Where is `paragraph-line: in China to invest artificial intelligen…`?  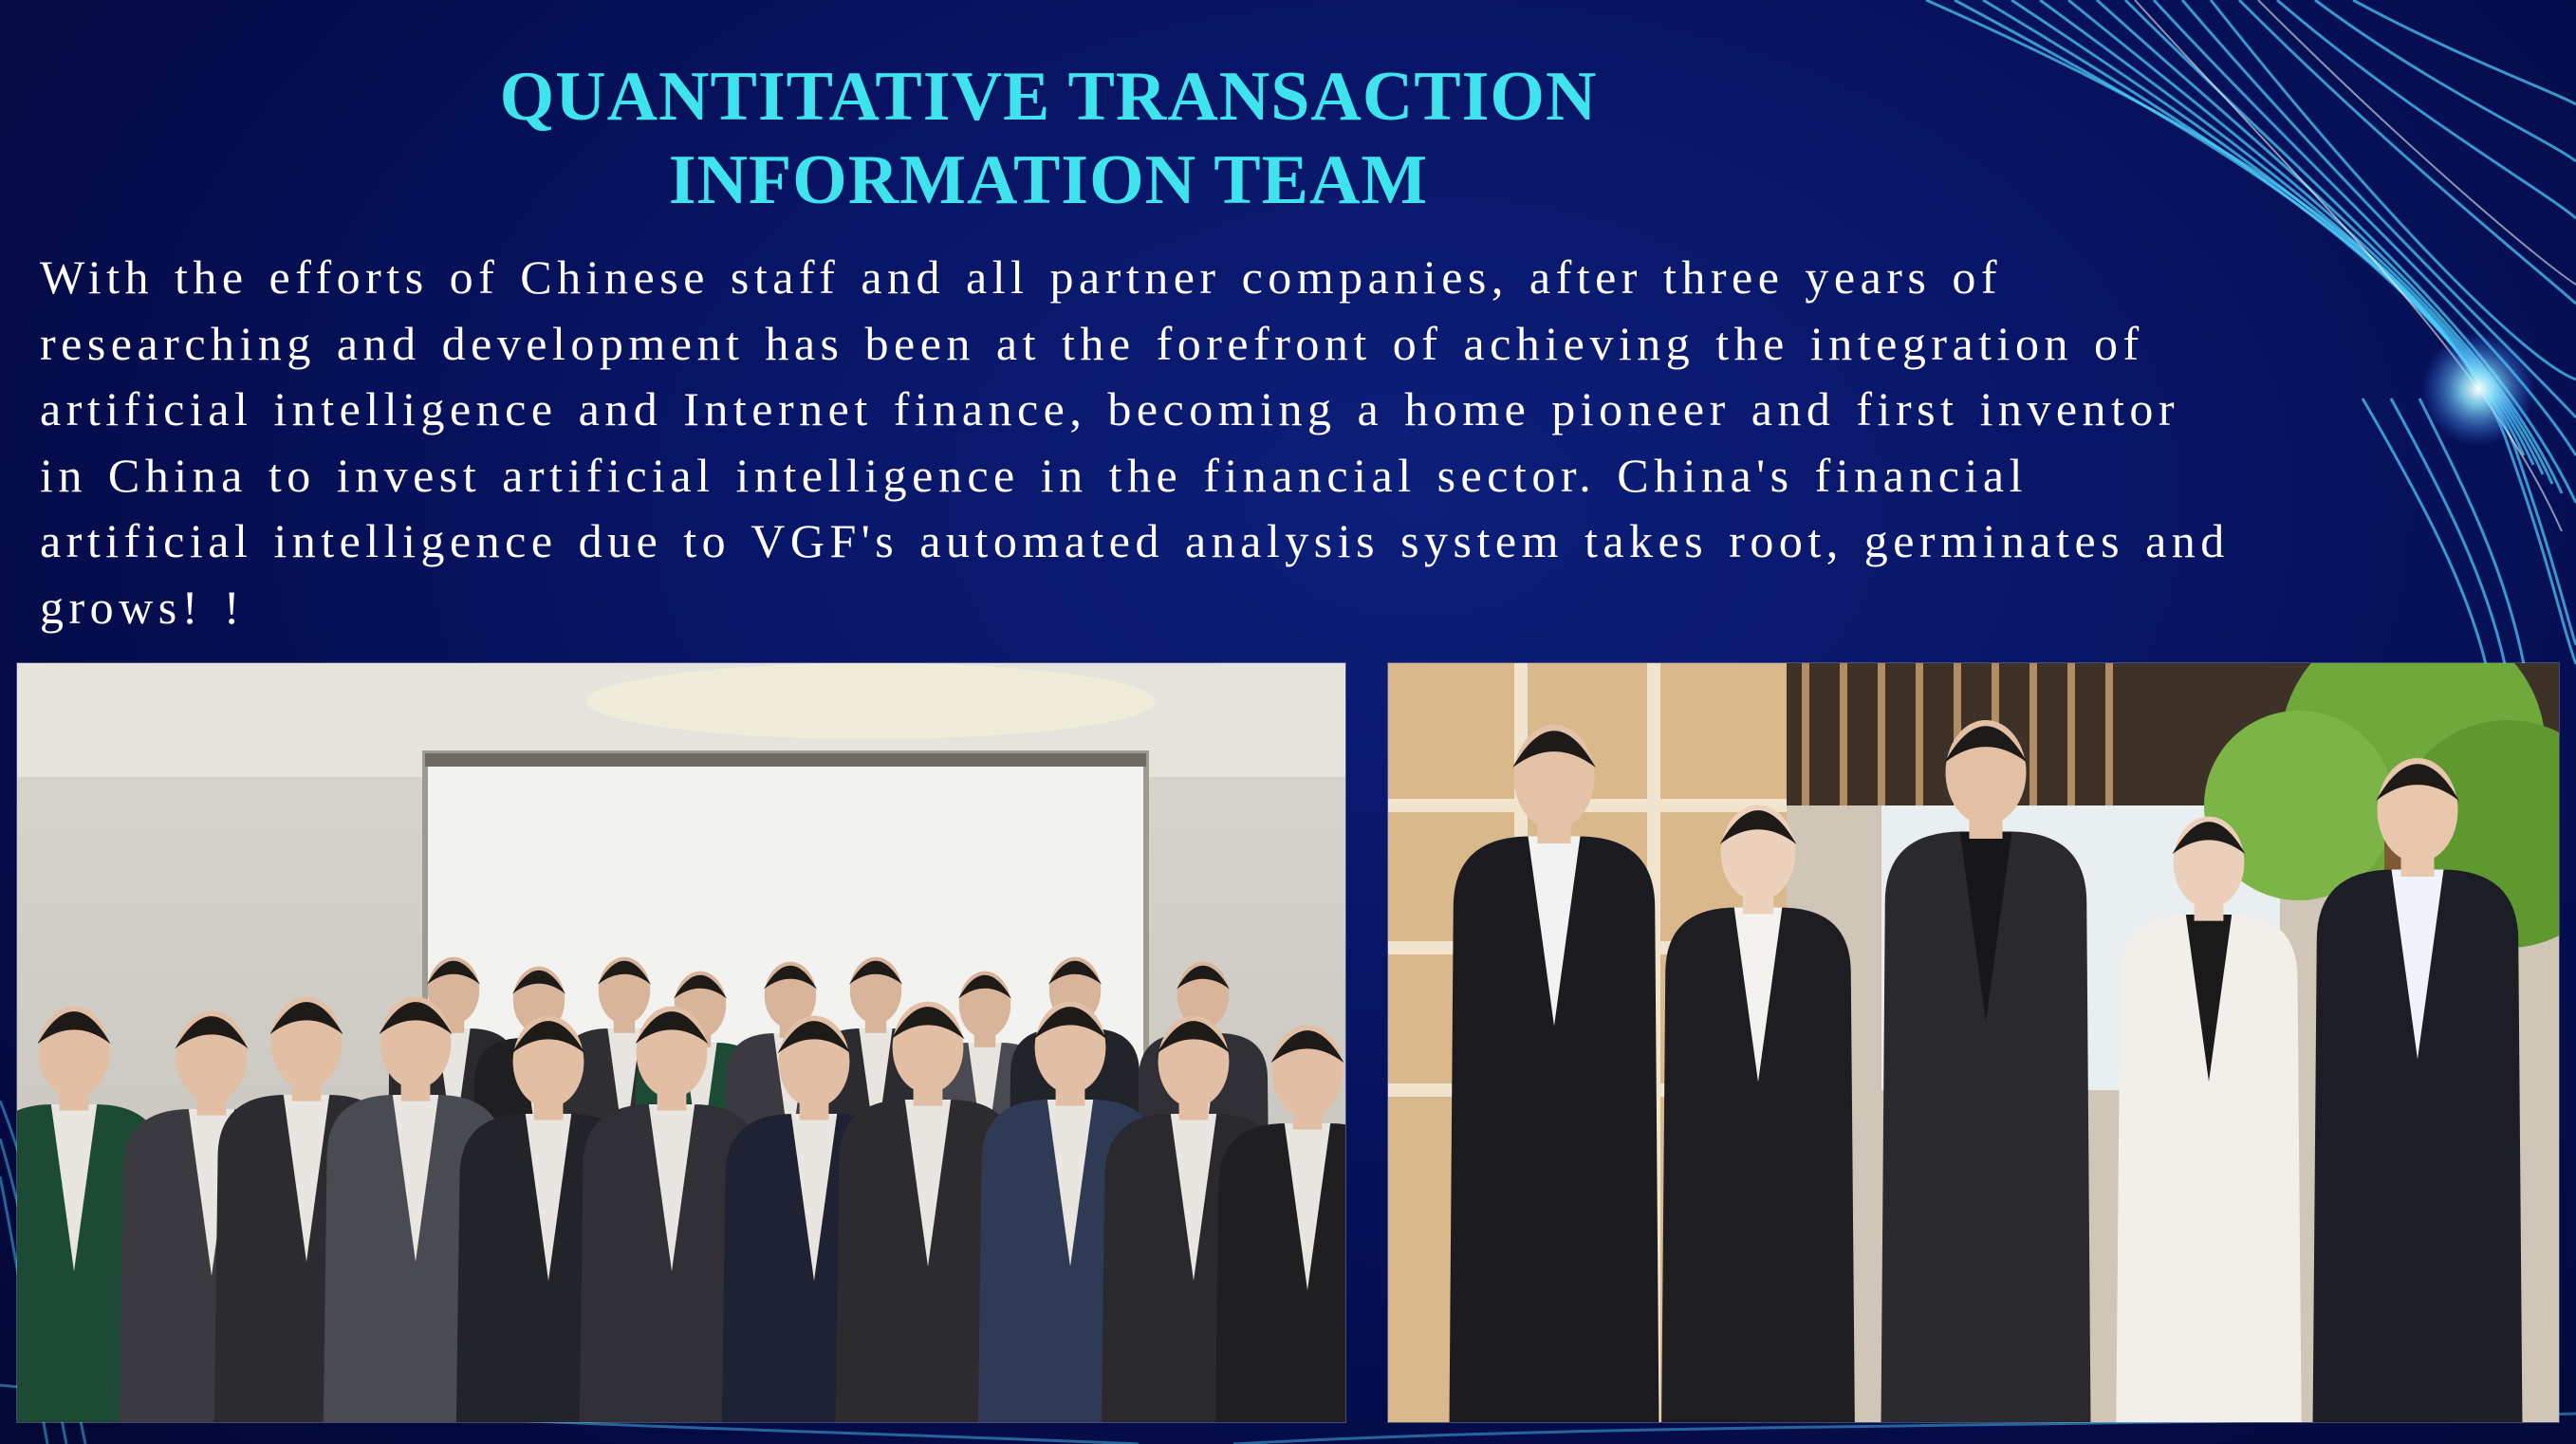 paragraph-line: in China to invest artificial intelligen… is located at coordinates (1034, 475).